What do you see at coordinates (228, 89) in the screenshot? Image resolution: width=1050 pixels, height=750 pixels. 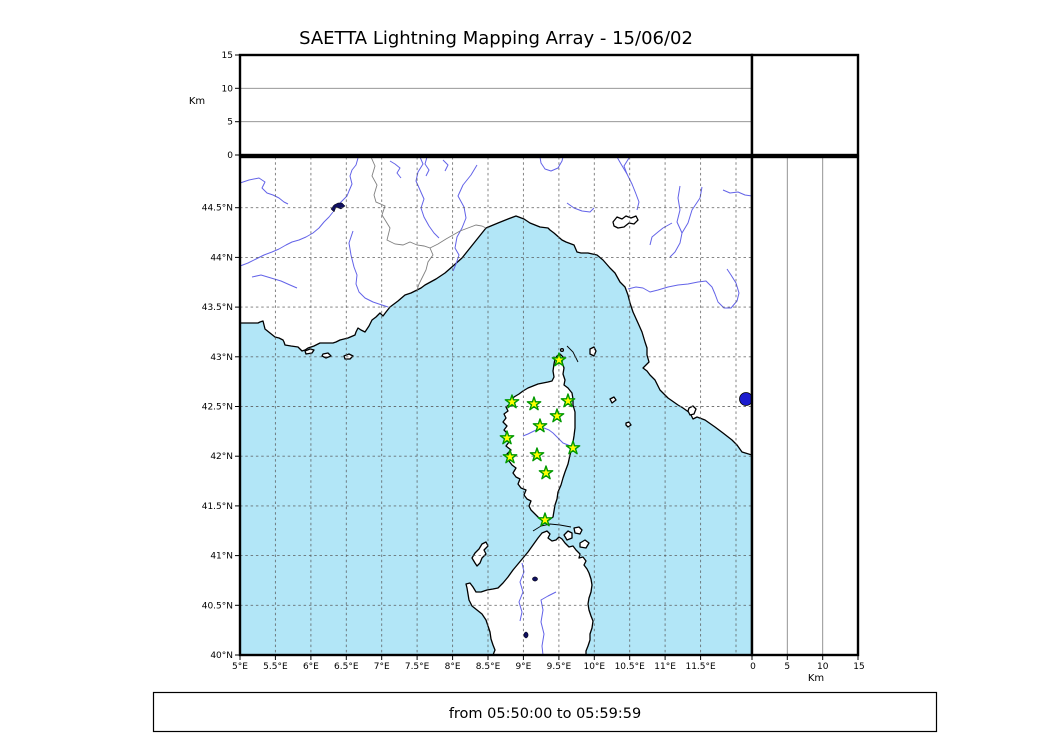 I see `alt-top-tick-10: 10` at bounding box center [228, 89].